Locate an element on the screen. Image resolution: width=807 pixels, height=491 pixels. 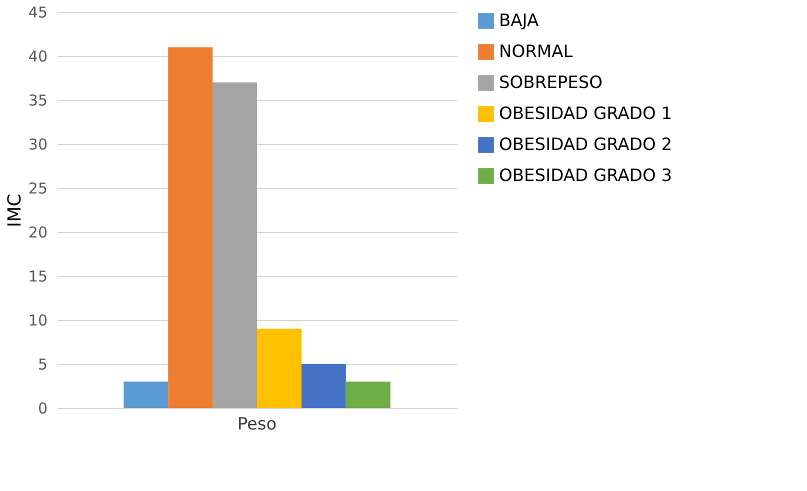
y-tick-label: 35 is located at coordinates (38, 101).